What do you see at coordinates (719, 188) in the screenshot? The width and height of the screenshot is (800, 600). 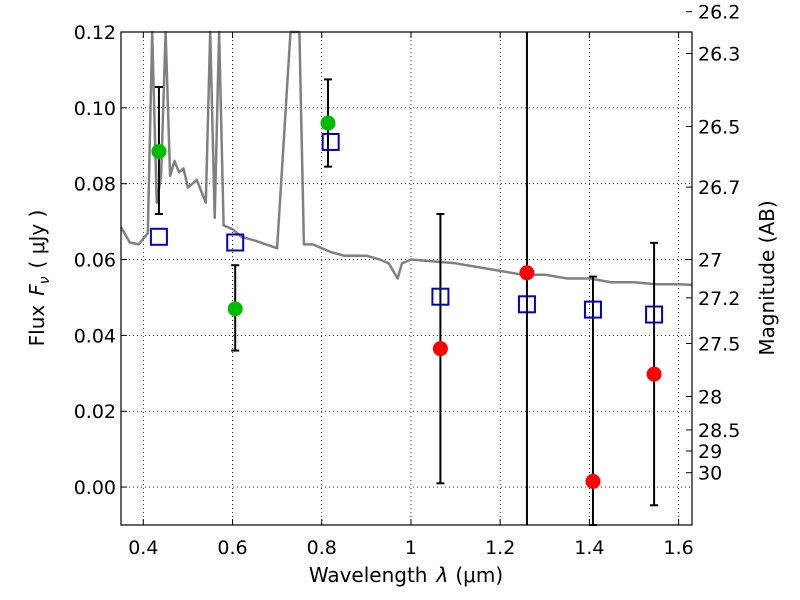 I see `mag-tick-label: 26.7` at bounding box center [719, 188].